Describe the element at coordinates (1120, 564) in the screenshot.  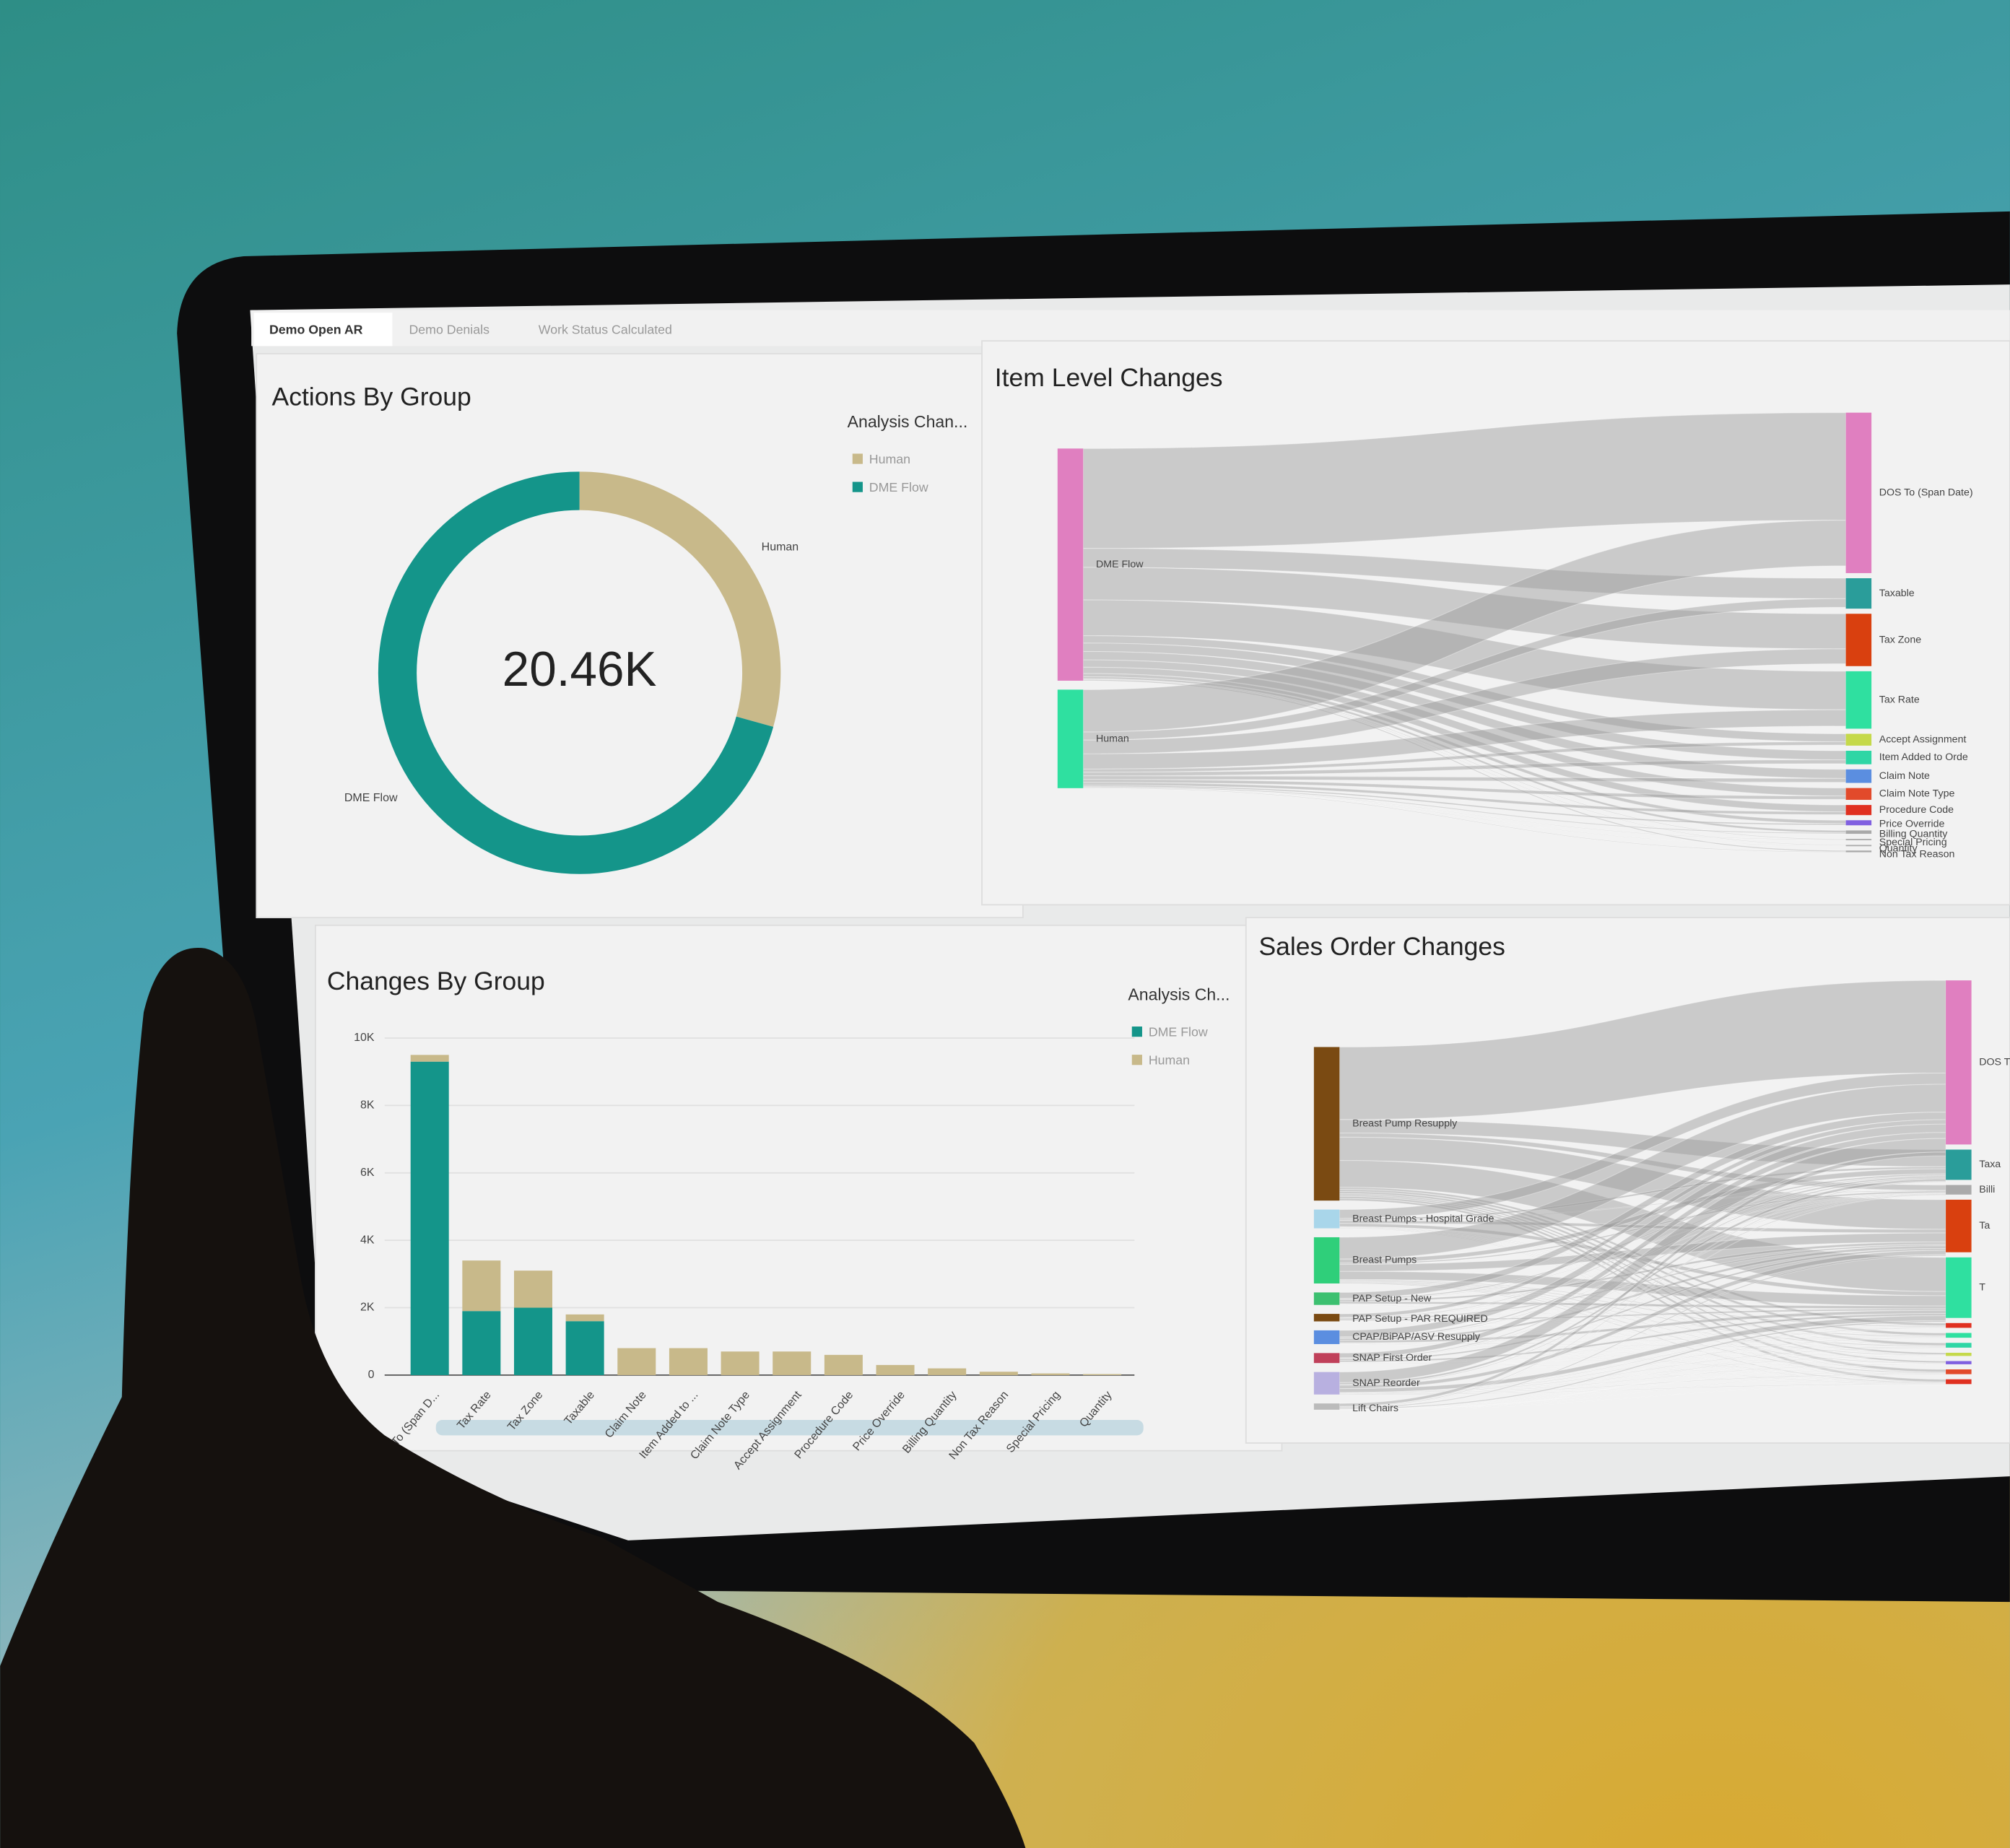
I see `node-label: DME Flow` at that location.